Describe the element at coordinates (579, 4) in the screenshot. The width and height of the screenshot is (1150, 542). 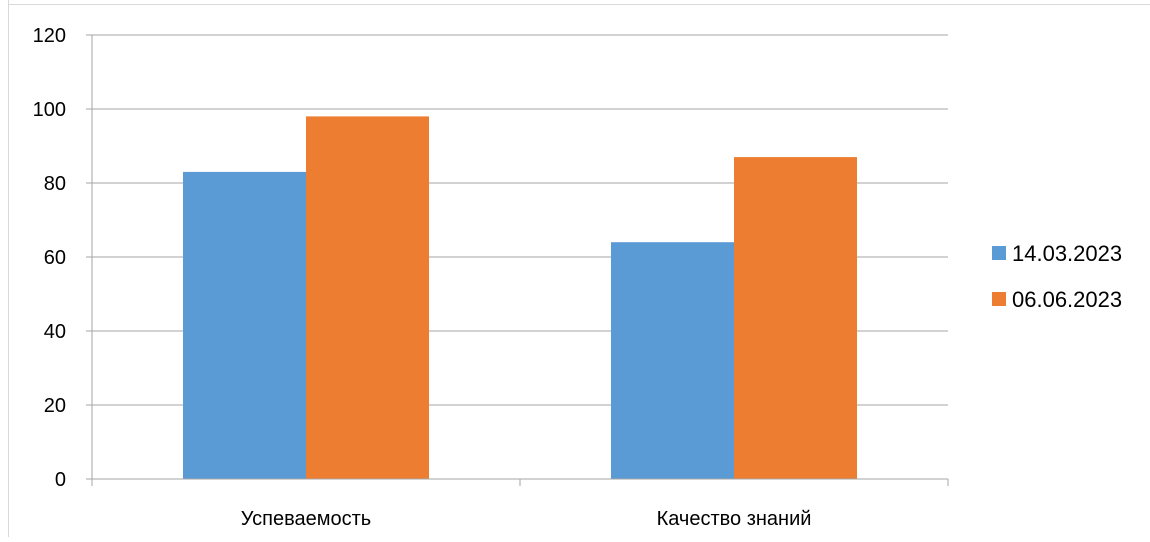
I see `chart-border-top` at that location.